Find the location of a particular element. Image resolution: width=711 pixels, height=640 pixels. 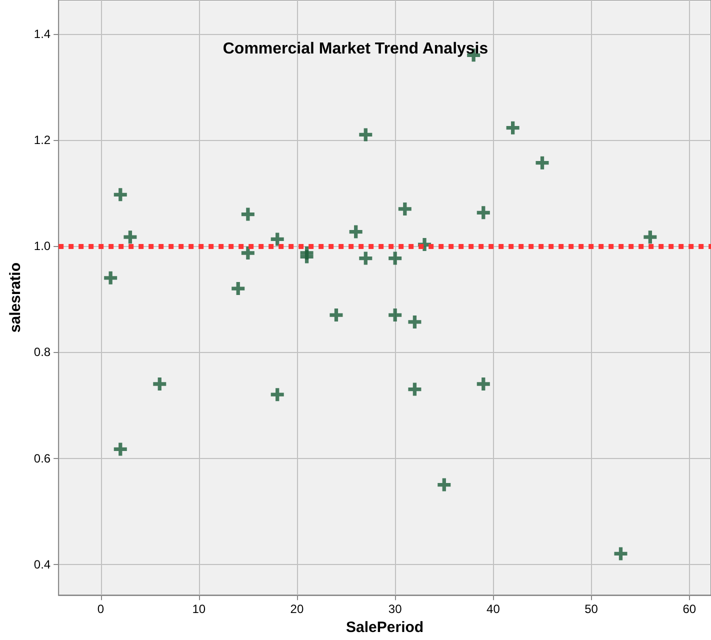

x-tick-label: 40 is located at coordinates (493, 609).